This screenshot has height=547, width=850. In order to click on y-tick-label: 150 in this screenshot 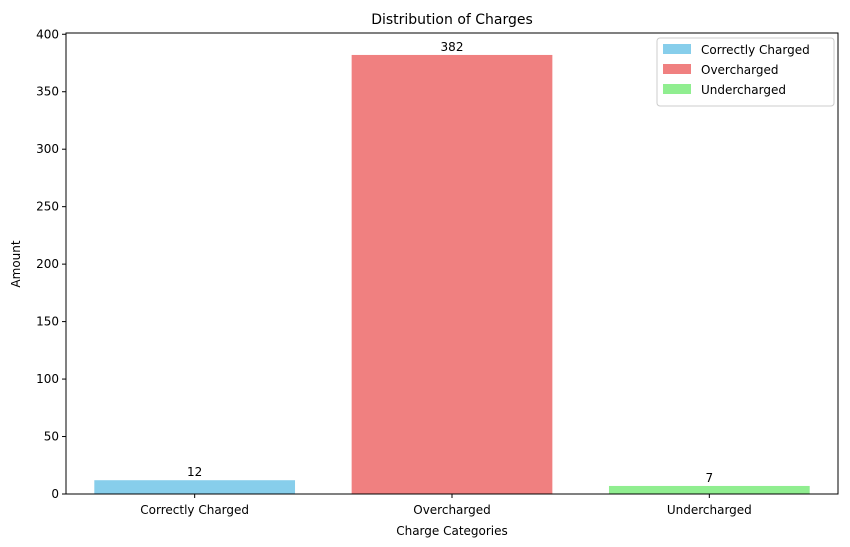, I will do `click(47, 322)`.